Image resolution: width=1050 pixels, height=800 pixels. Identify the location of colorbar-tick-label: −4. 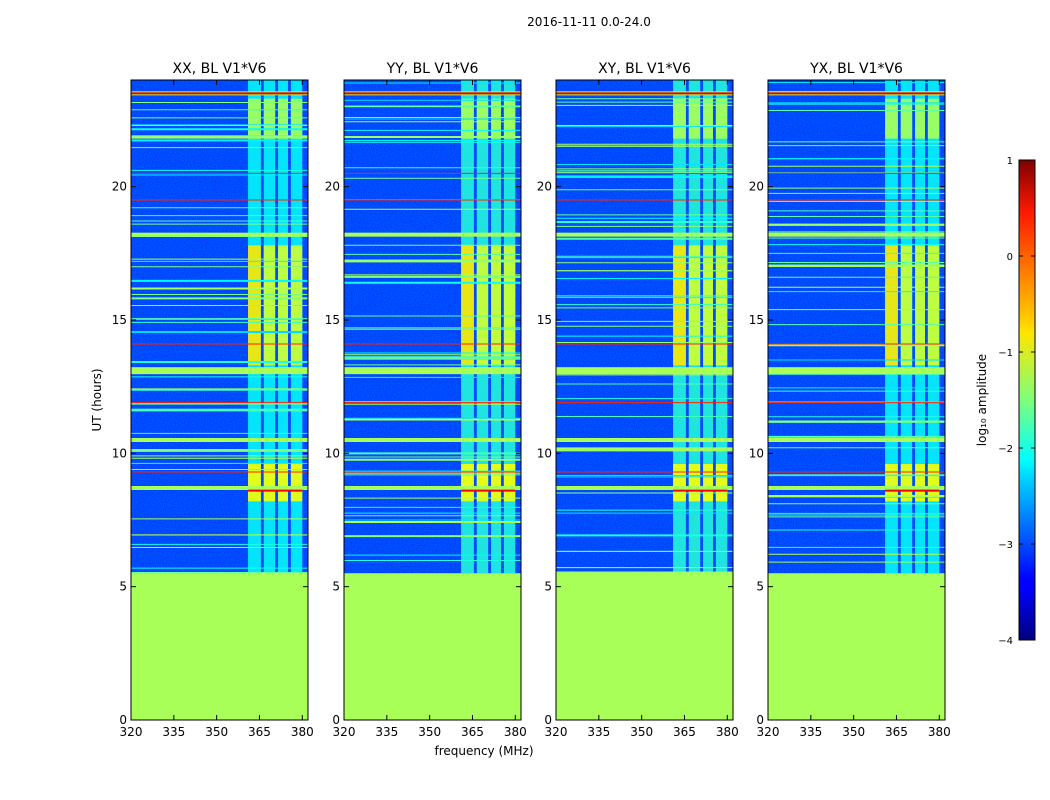
(1005, 641).